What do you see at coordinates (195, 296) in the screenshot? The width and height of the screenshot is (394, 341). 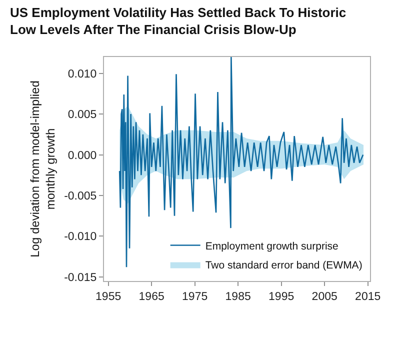 I see `x-tick-label: 1975` at bounding box center [195, 296].